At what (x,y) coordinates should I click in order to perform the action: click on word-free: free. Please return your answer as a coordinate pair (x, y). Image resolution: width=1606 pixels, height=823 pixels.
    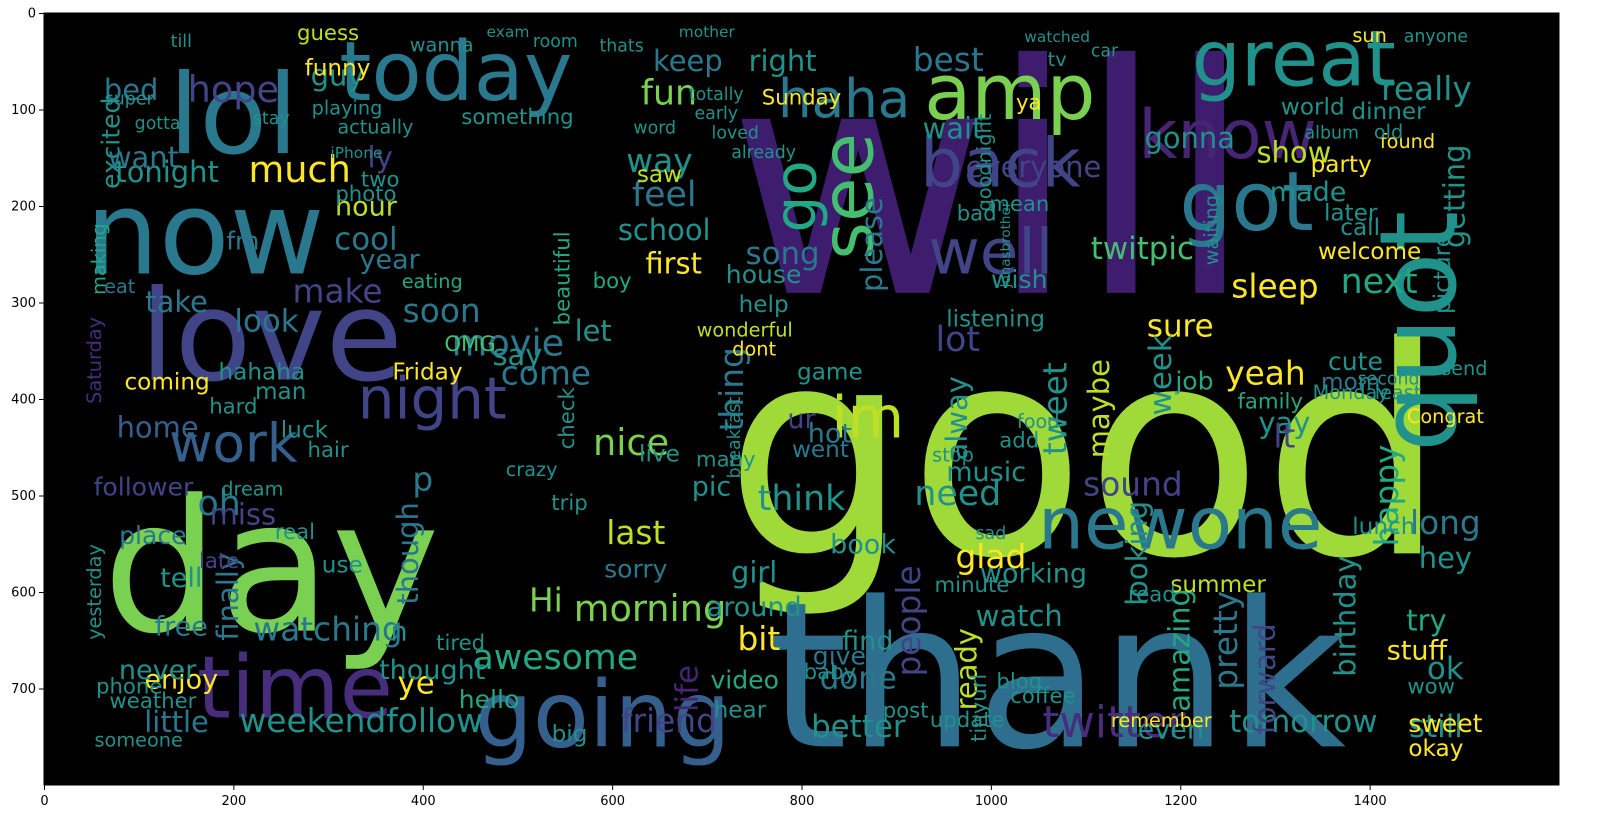
    Looking at the image, I should click on (181, 626).